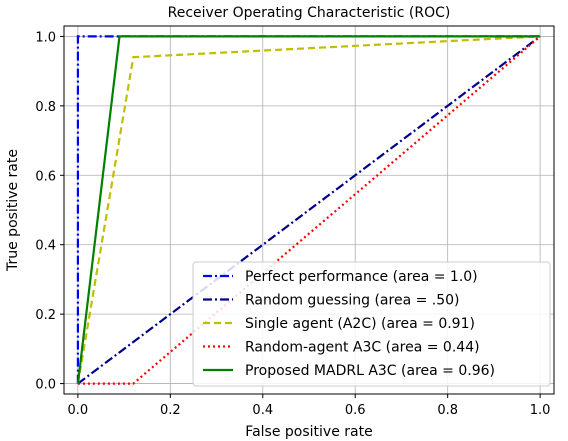 This screenshot has height=441, width=568. I want to click on legend-entry: Proposed MADRL A3C (area = 0.96), so click(370, 371).